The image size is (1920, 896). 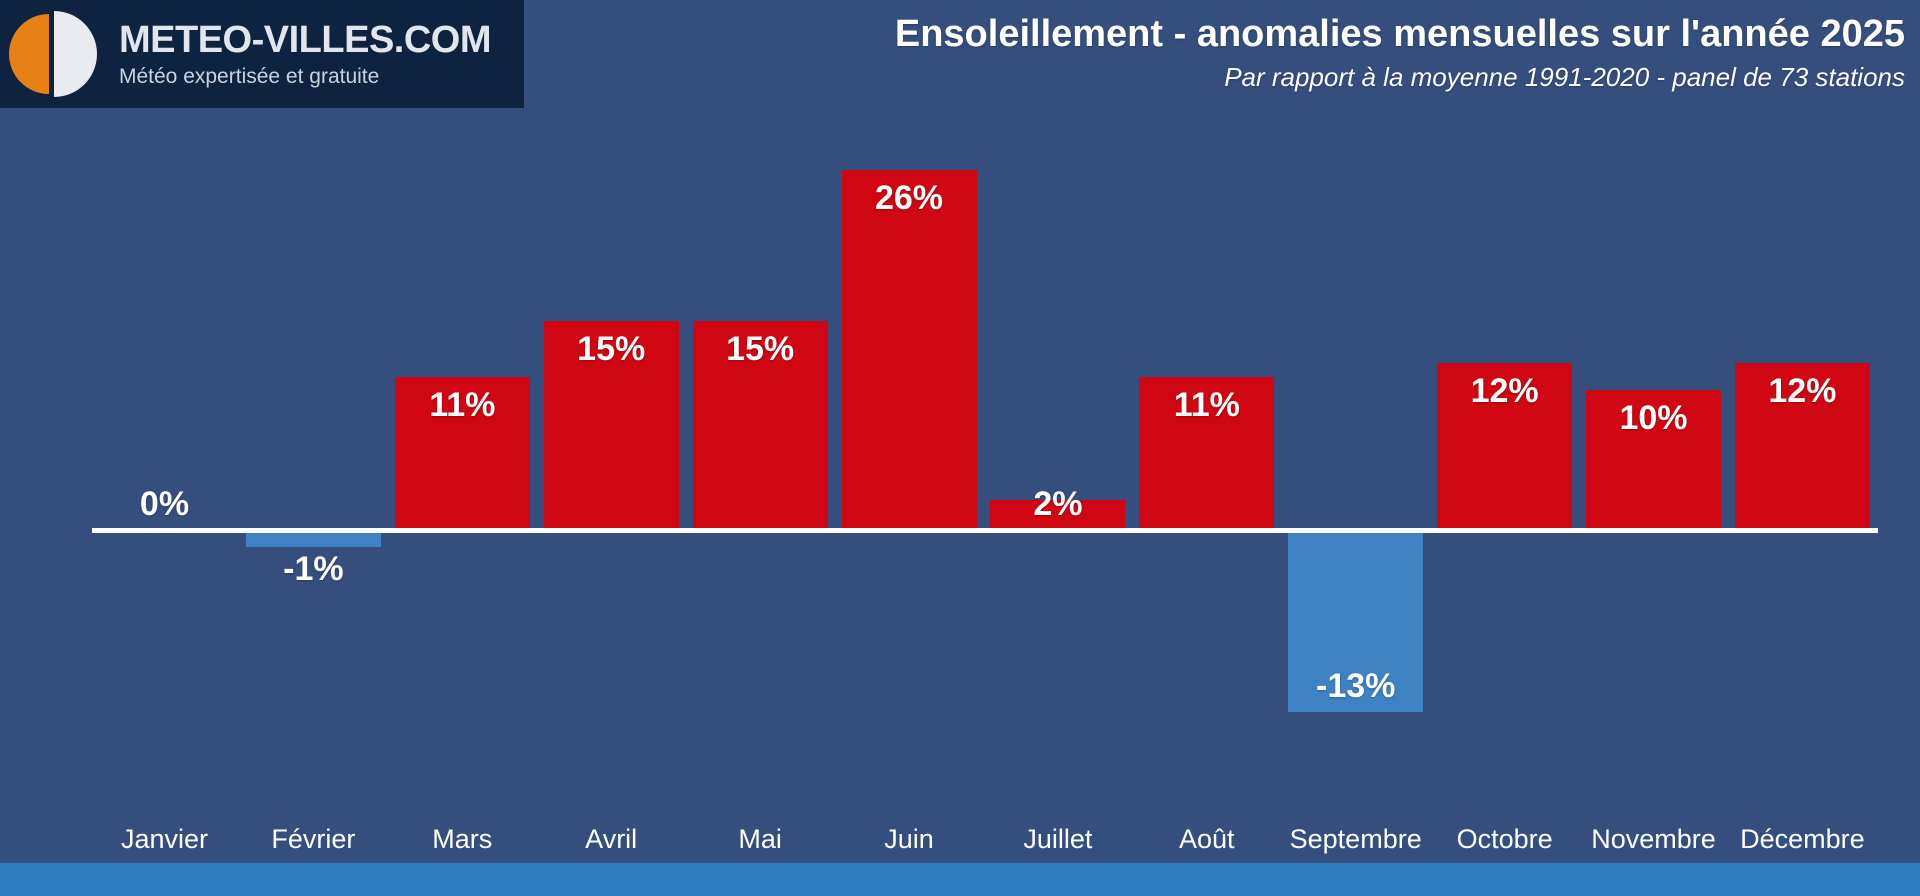 I want to click on month-label-février: Février, so click(x=313, y=839).